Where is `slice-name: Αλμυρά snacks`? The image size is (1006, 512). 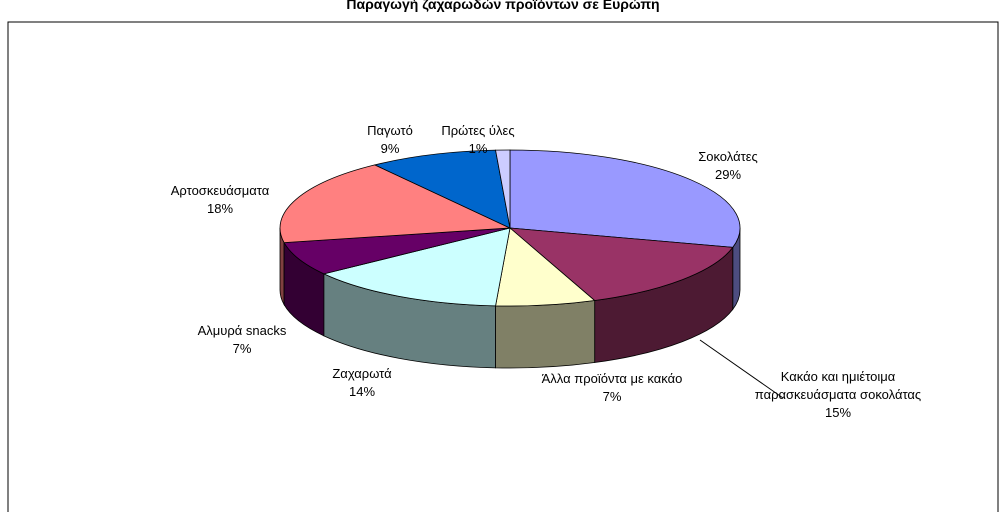
slice-name: Αλμυρά snacks is located at coordinates (242, 330).